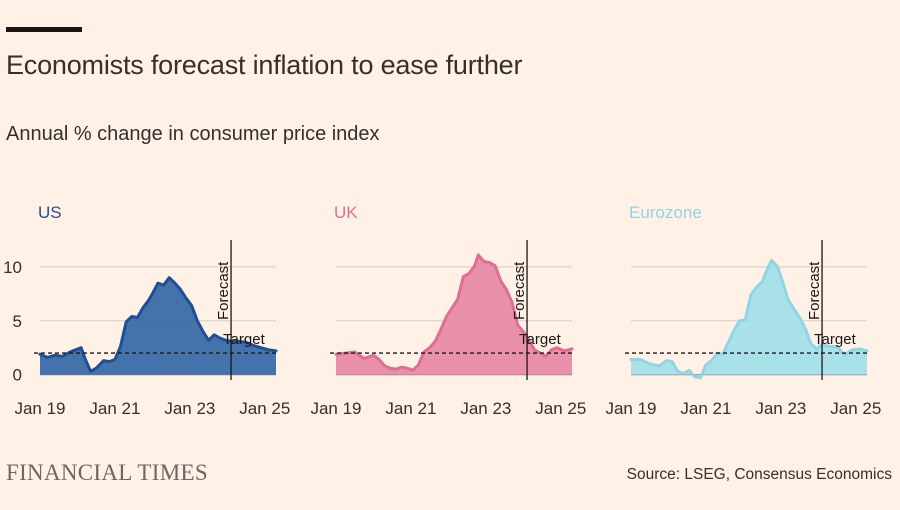 The height and width of the screenshot is (510, 900). I want to click on source-note: Source: LSEG, Consensus Economics, so click(759, 474).